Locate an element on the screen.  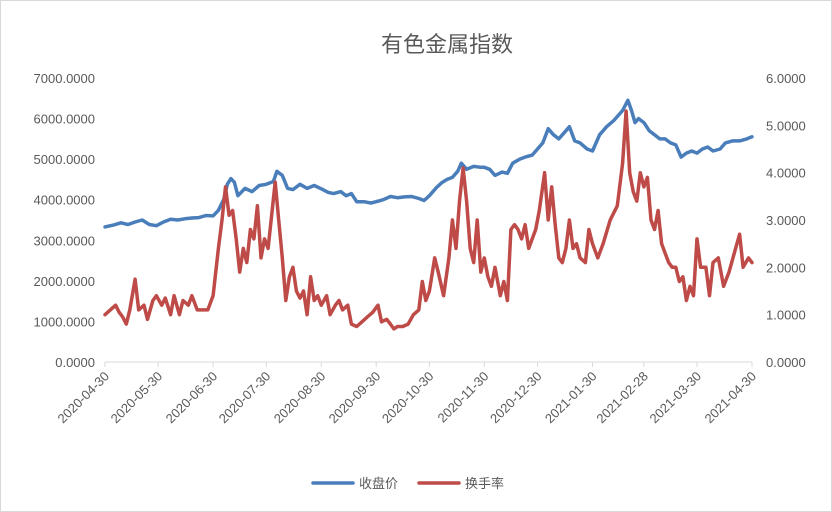
x-tick-label: 2020-07-30 is located at coordinates (245, 398).